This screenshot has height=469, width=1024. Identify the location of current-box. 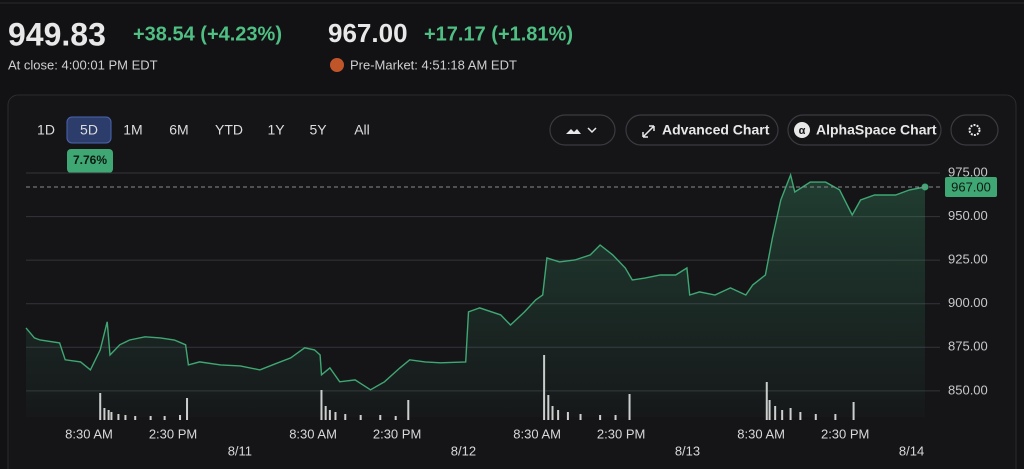
(971, 186).